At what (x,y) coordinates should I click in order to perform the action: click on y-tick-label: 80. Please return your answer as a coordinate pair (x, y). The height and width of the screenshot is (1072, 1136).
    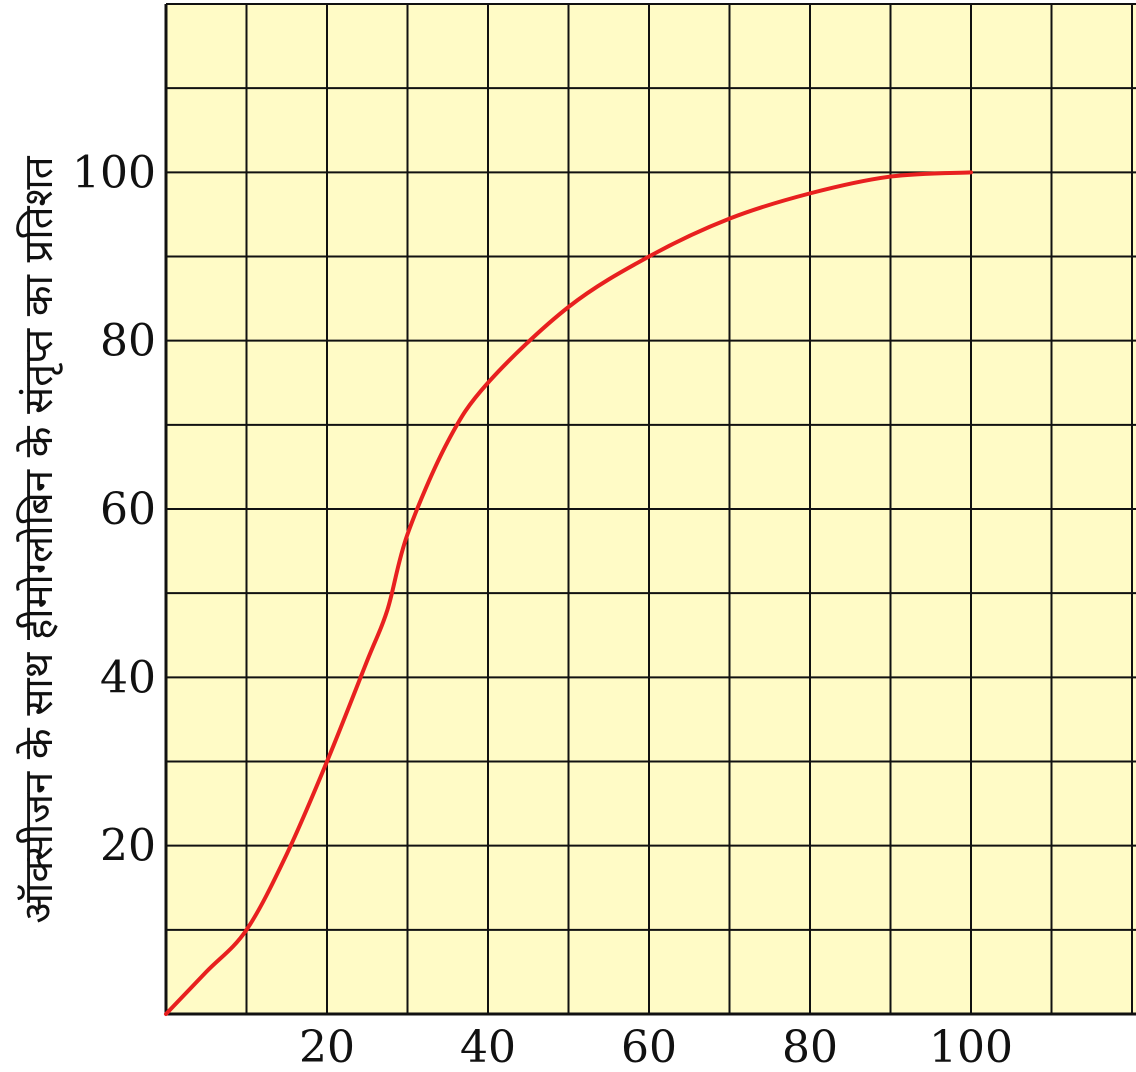
    Looking at the image, I should click on (128, 341).